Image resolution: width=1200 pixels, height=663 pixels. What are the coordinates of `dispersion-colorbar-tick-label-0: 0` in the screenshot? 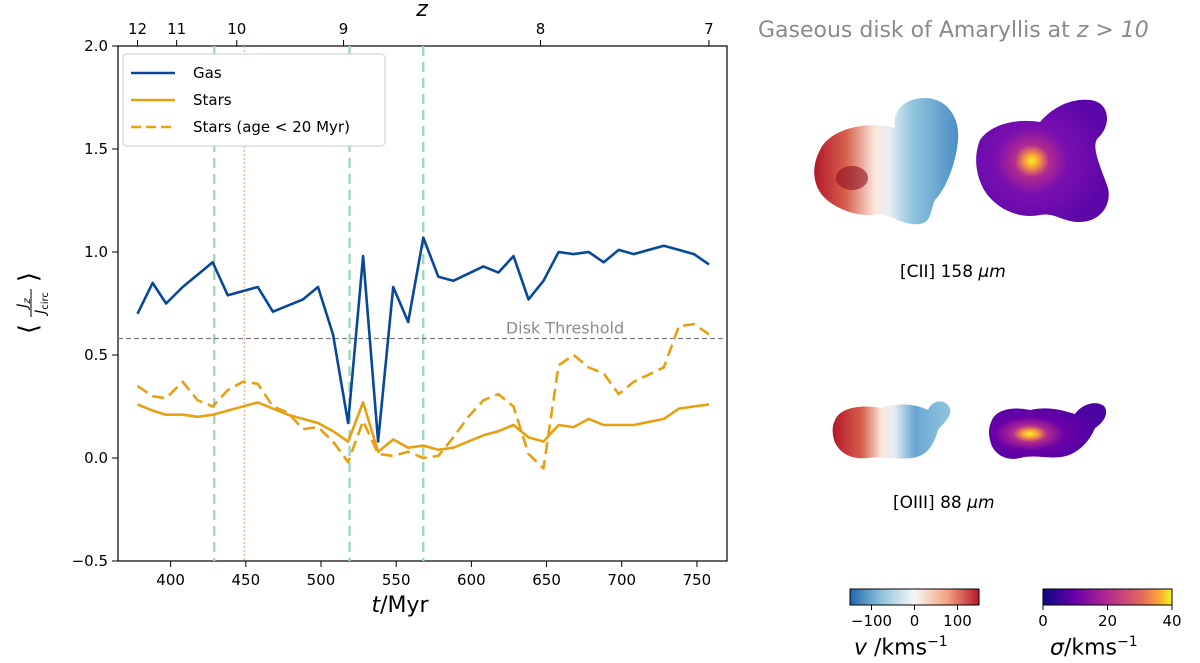 It's located at (1043, 621).